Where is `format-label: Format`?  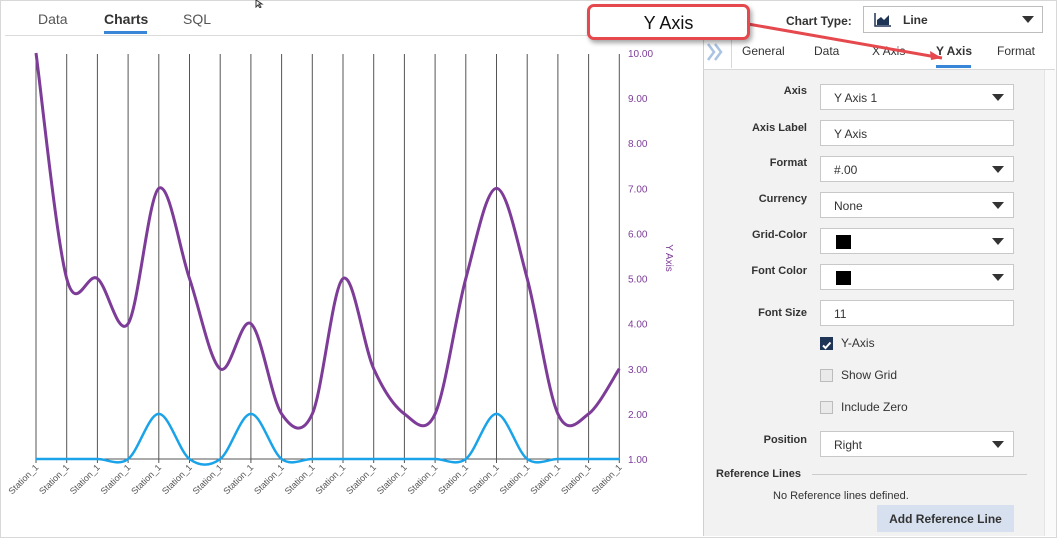 format-label: Format is located at coordinates (788, 163).